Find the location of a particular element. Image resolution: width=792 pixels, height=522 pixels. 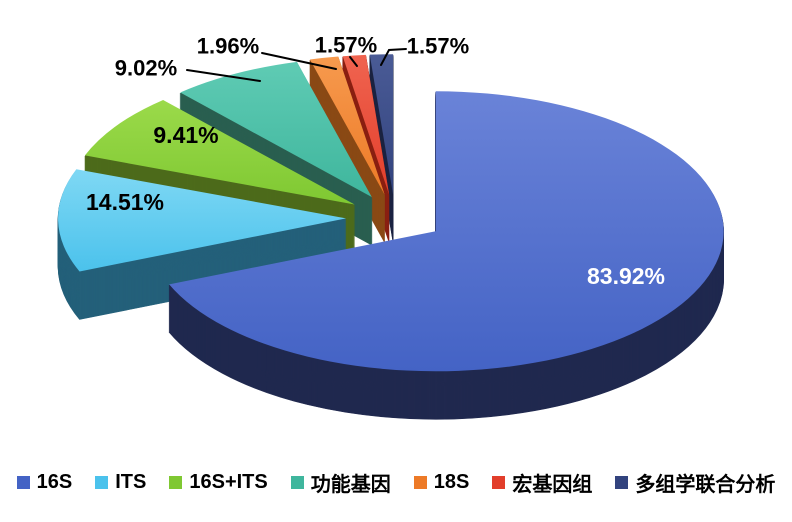

legend-label: 宏基因组 is located at coordinates (552, 484).